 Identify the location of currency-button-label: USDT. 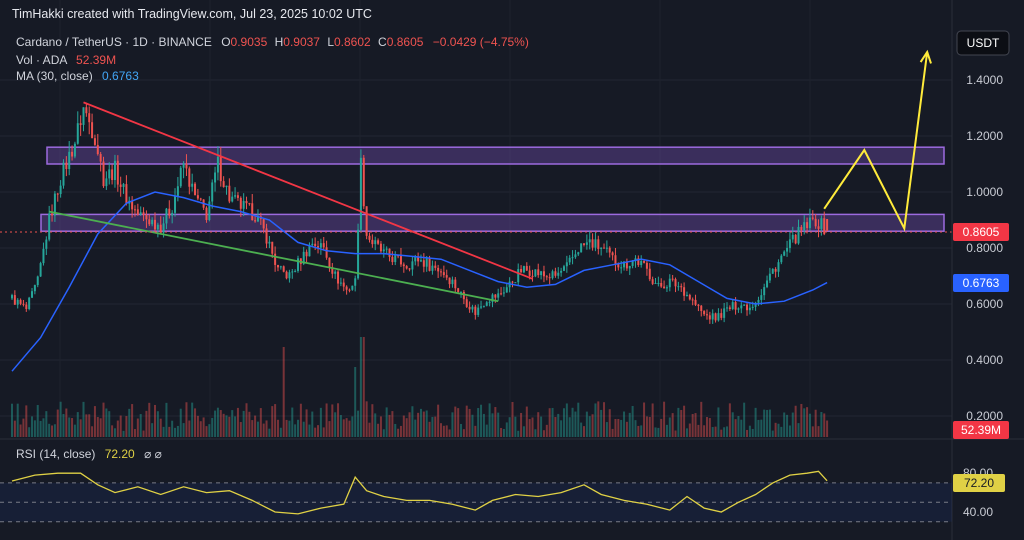
(983, 43).